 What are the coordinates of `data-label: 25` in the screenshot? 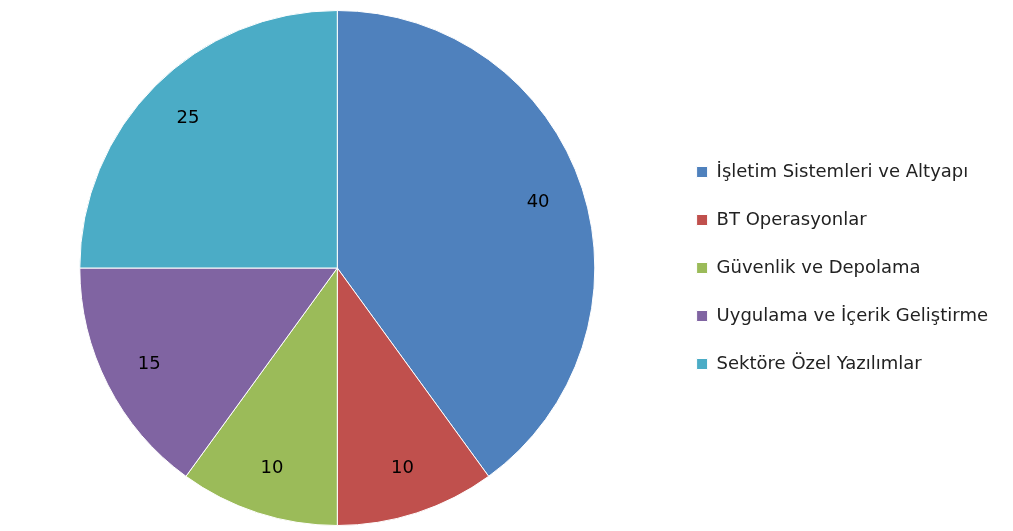 It's located at (188, 117).